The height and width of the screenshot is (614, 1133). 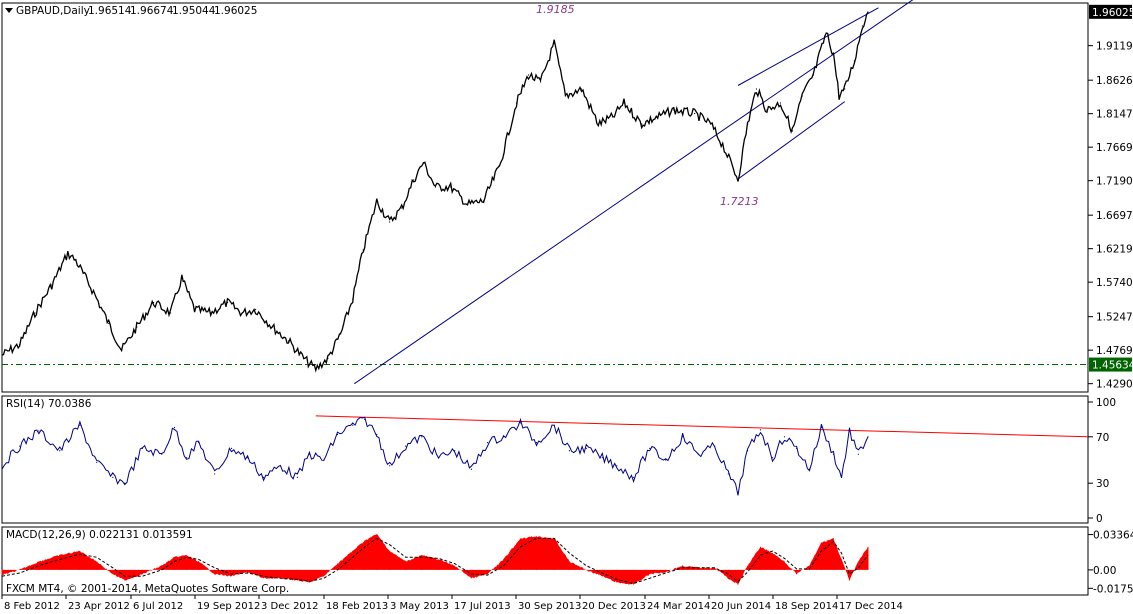 I want to click on x-axis-label: 6 Jul 2012, so click(x=158, y=606).